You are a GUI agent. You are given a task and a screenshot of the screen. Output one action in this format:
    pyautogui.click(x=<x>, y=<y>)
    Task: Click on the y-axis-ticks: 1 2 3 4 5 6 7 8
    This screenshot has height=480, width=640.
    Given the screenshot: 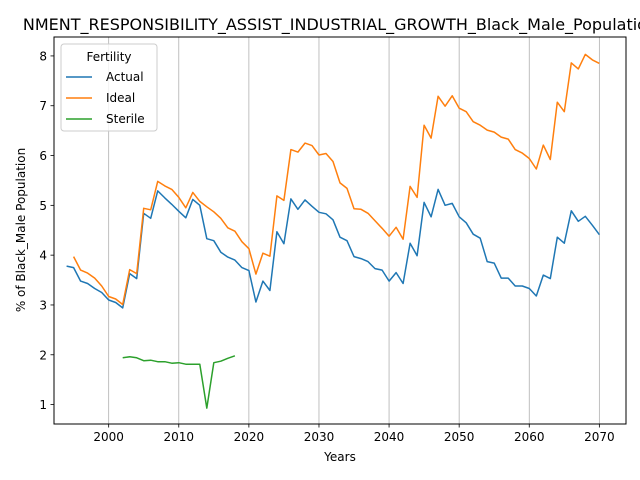 What is the action you would take?
    pyautogui.click(x=46, y=230)
    